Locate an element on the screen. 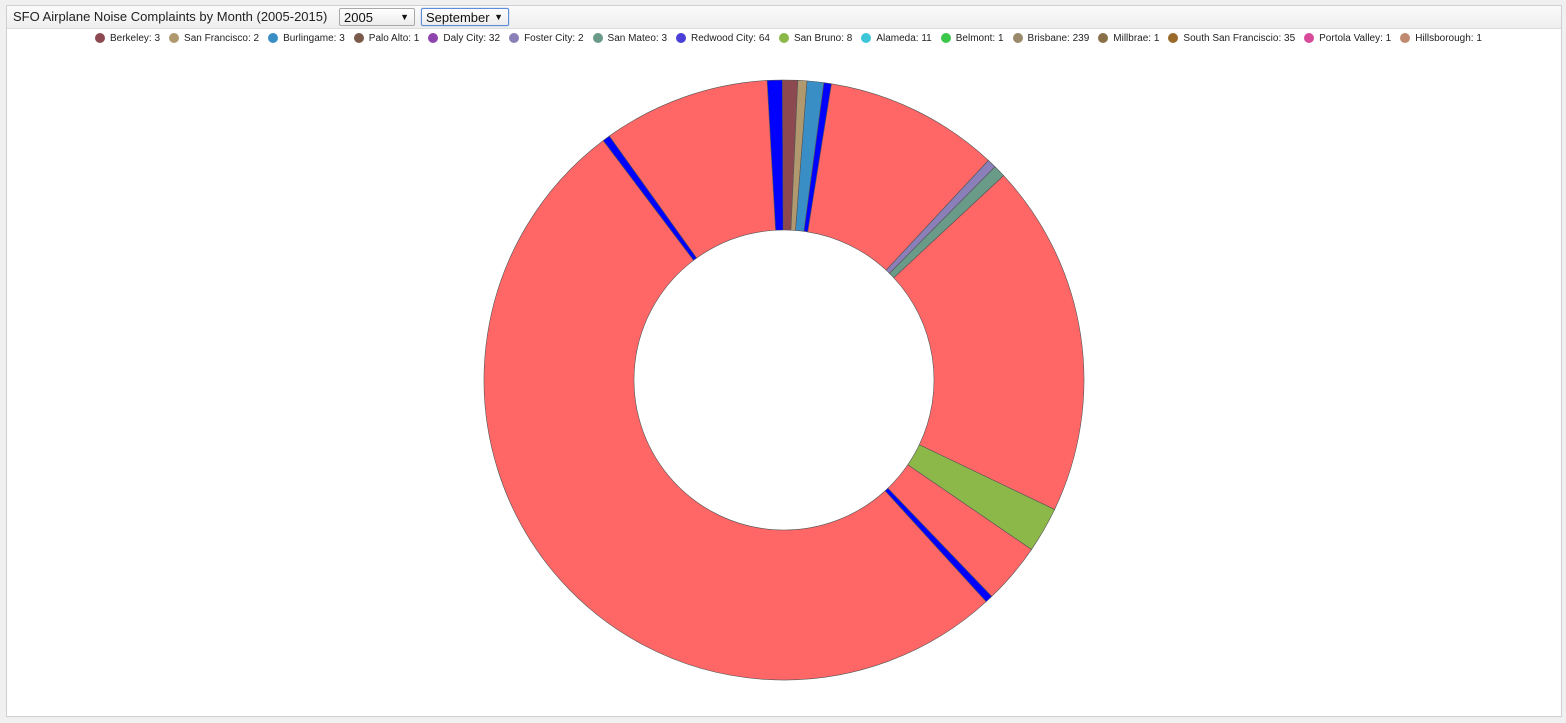 This screenshot has width=1566, height=723. legend-label: Alameda: 11 is located at coordinates (904, 38).